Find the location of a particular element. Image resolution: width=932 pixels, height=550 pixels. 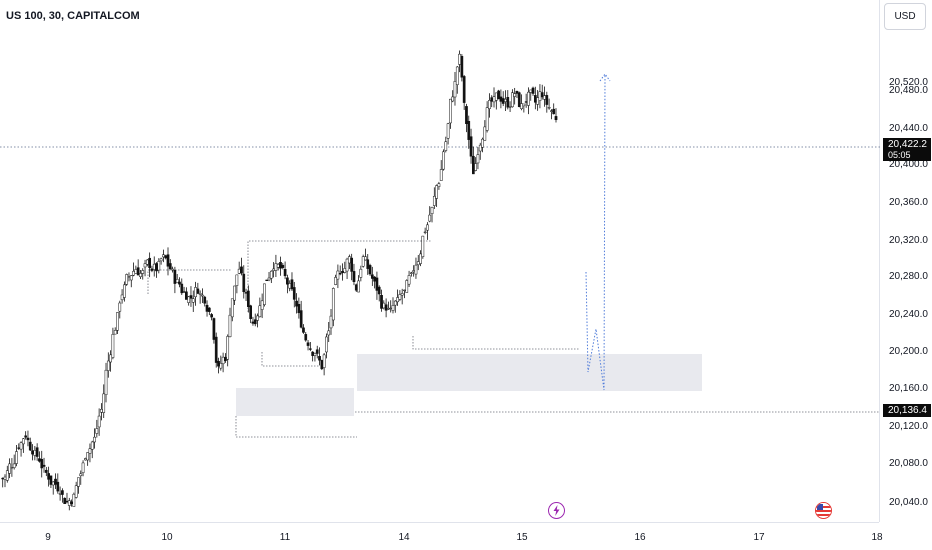

price-tick: 20,120.0 is located at coordinates (908, 426).